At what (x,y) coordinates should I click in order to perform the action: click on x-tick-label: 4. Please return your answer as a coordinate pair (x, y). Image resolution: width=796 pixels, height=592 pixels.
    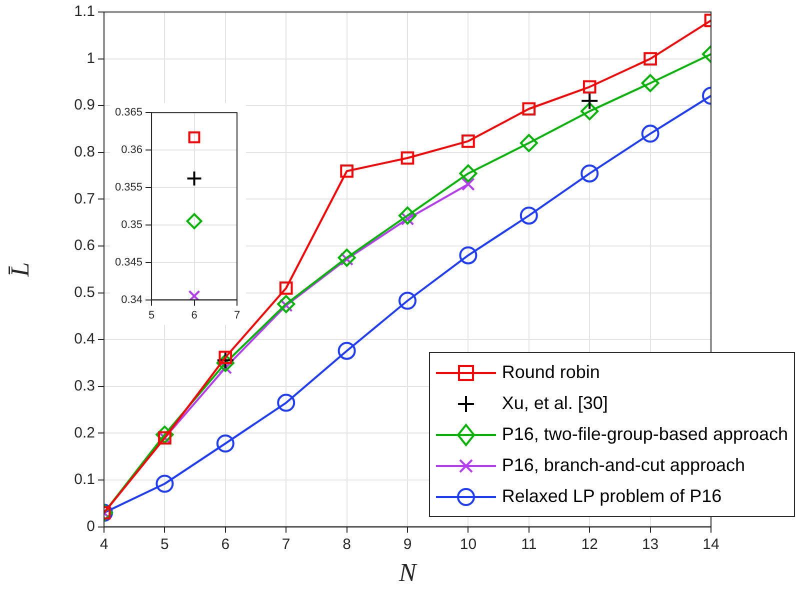
    Looking at the image, I should click on (104, 544).